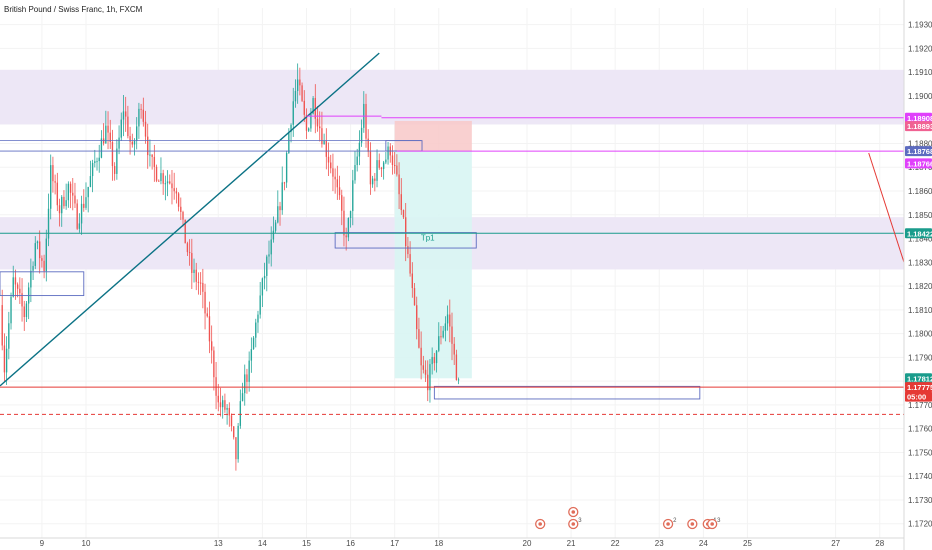 The image size is (932, 550). I want to click on stop-loss-zone, so click(433, 136).